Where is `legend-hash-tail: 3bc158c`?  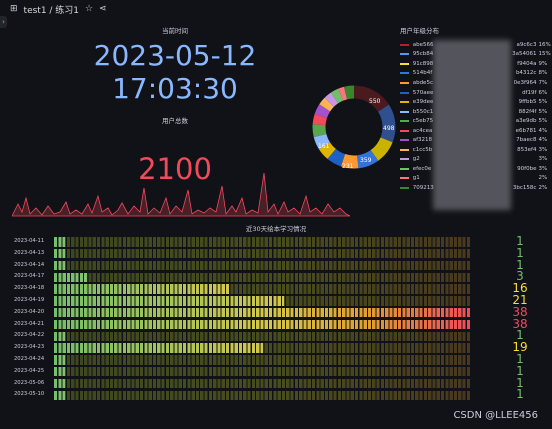 legend-hash-tail: 3bc158c is located at coordinates (524, 187).